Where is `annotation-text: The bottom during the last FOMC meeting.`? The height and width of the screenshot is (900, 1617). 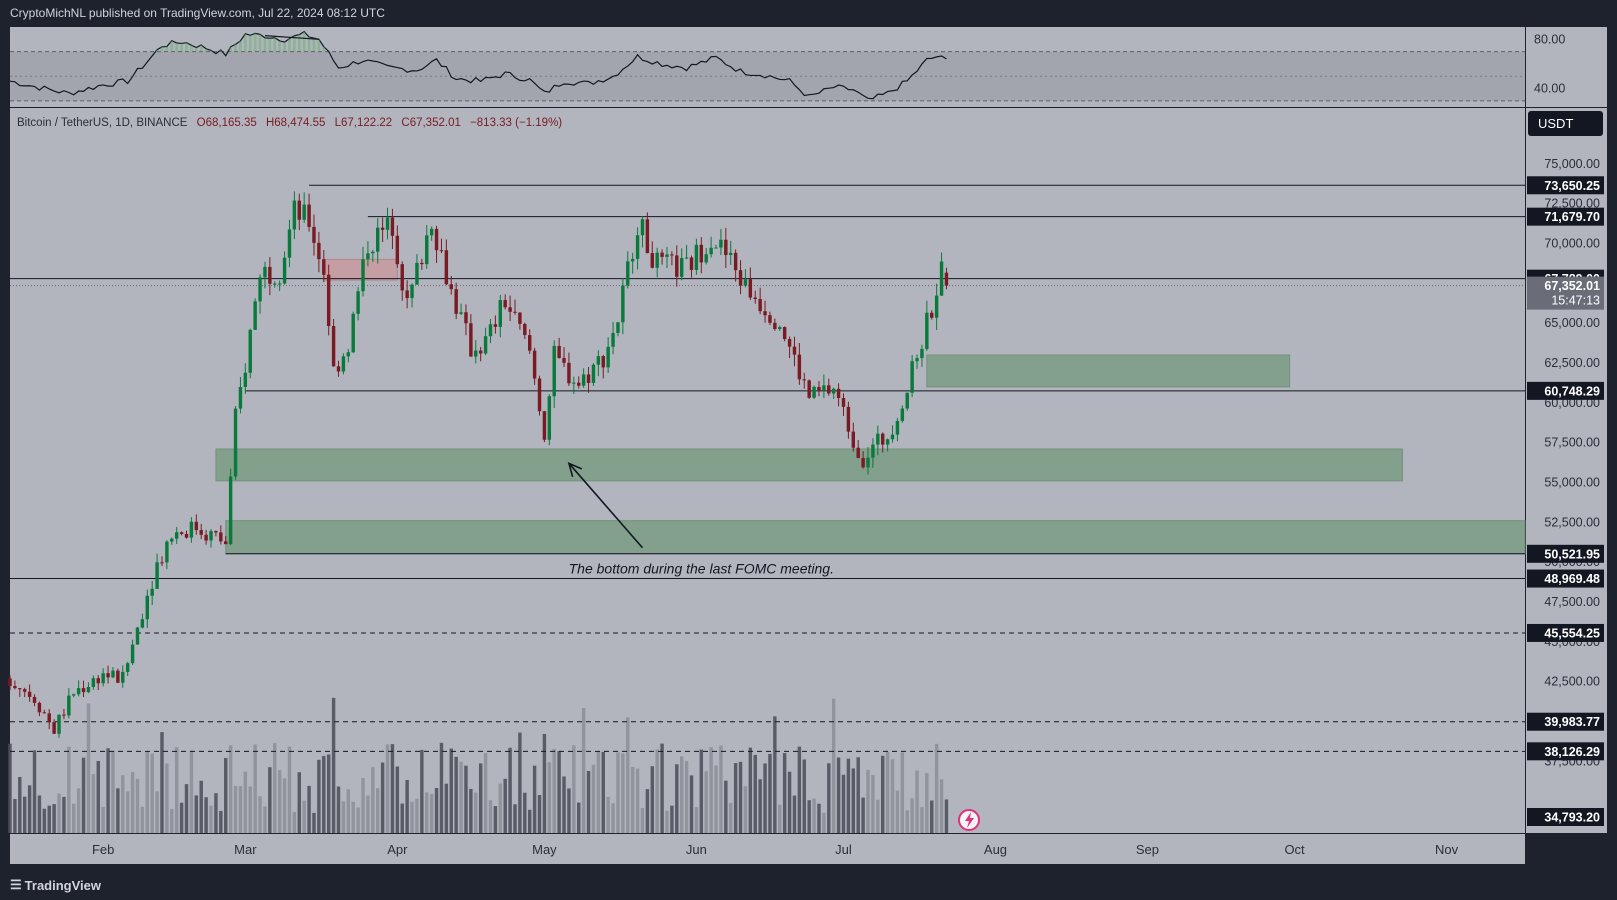
annotation-text: The bottom during the last FOMC meeting. is located at coordinates (701, 568).